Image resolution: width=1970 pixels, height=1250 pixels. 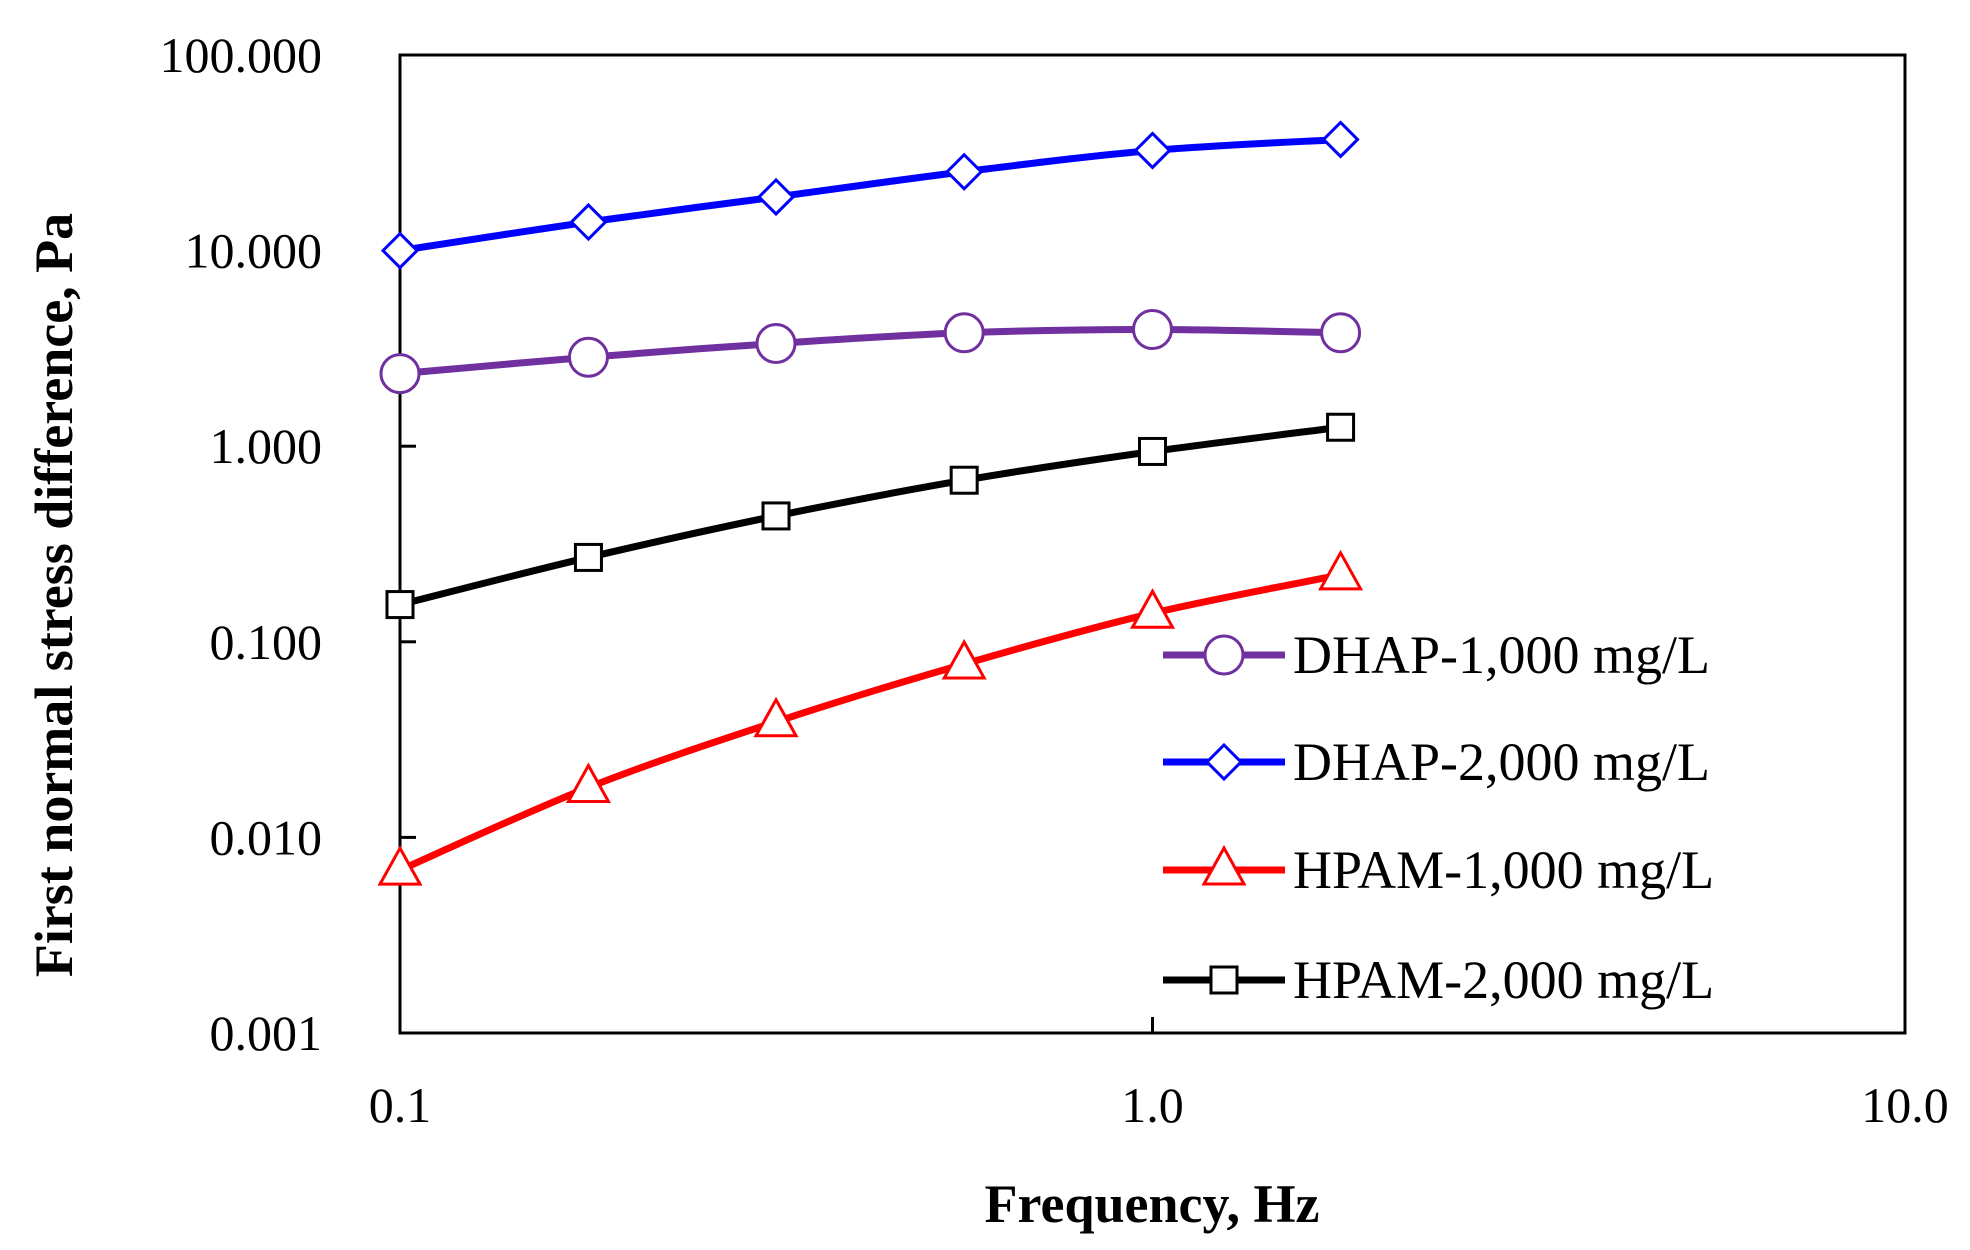 I want to click on x-axis: 0.1 1.0 10.0, so click(x=1159, y=1075).